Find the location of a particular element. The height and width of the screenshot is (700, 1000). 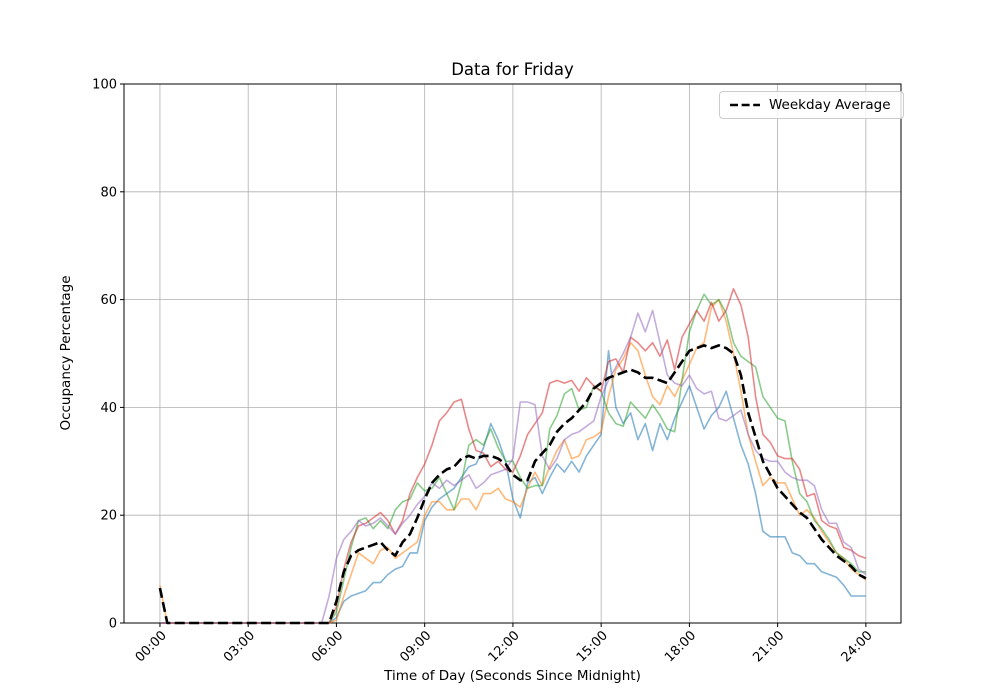

y-axis-label: Occupancy Percentage is located at coordinates (66, 353).